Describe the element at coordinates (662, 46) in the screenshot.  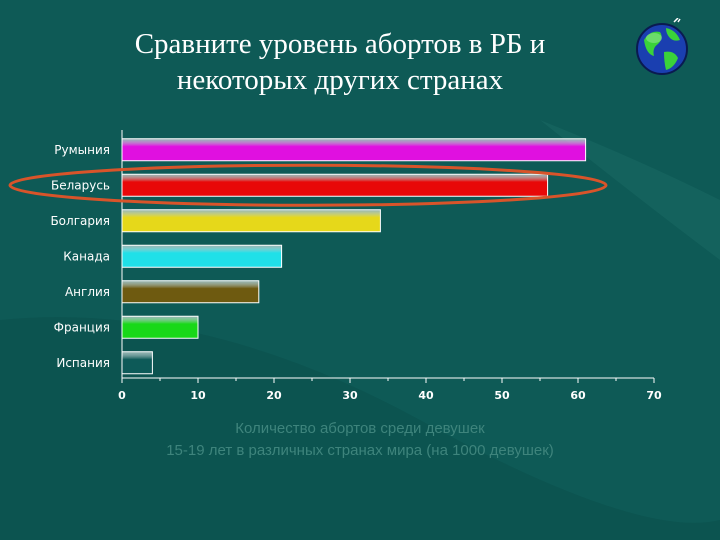
I see `globe-icon` at that location.